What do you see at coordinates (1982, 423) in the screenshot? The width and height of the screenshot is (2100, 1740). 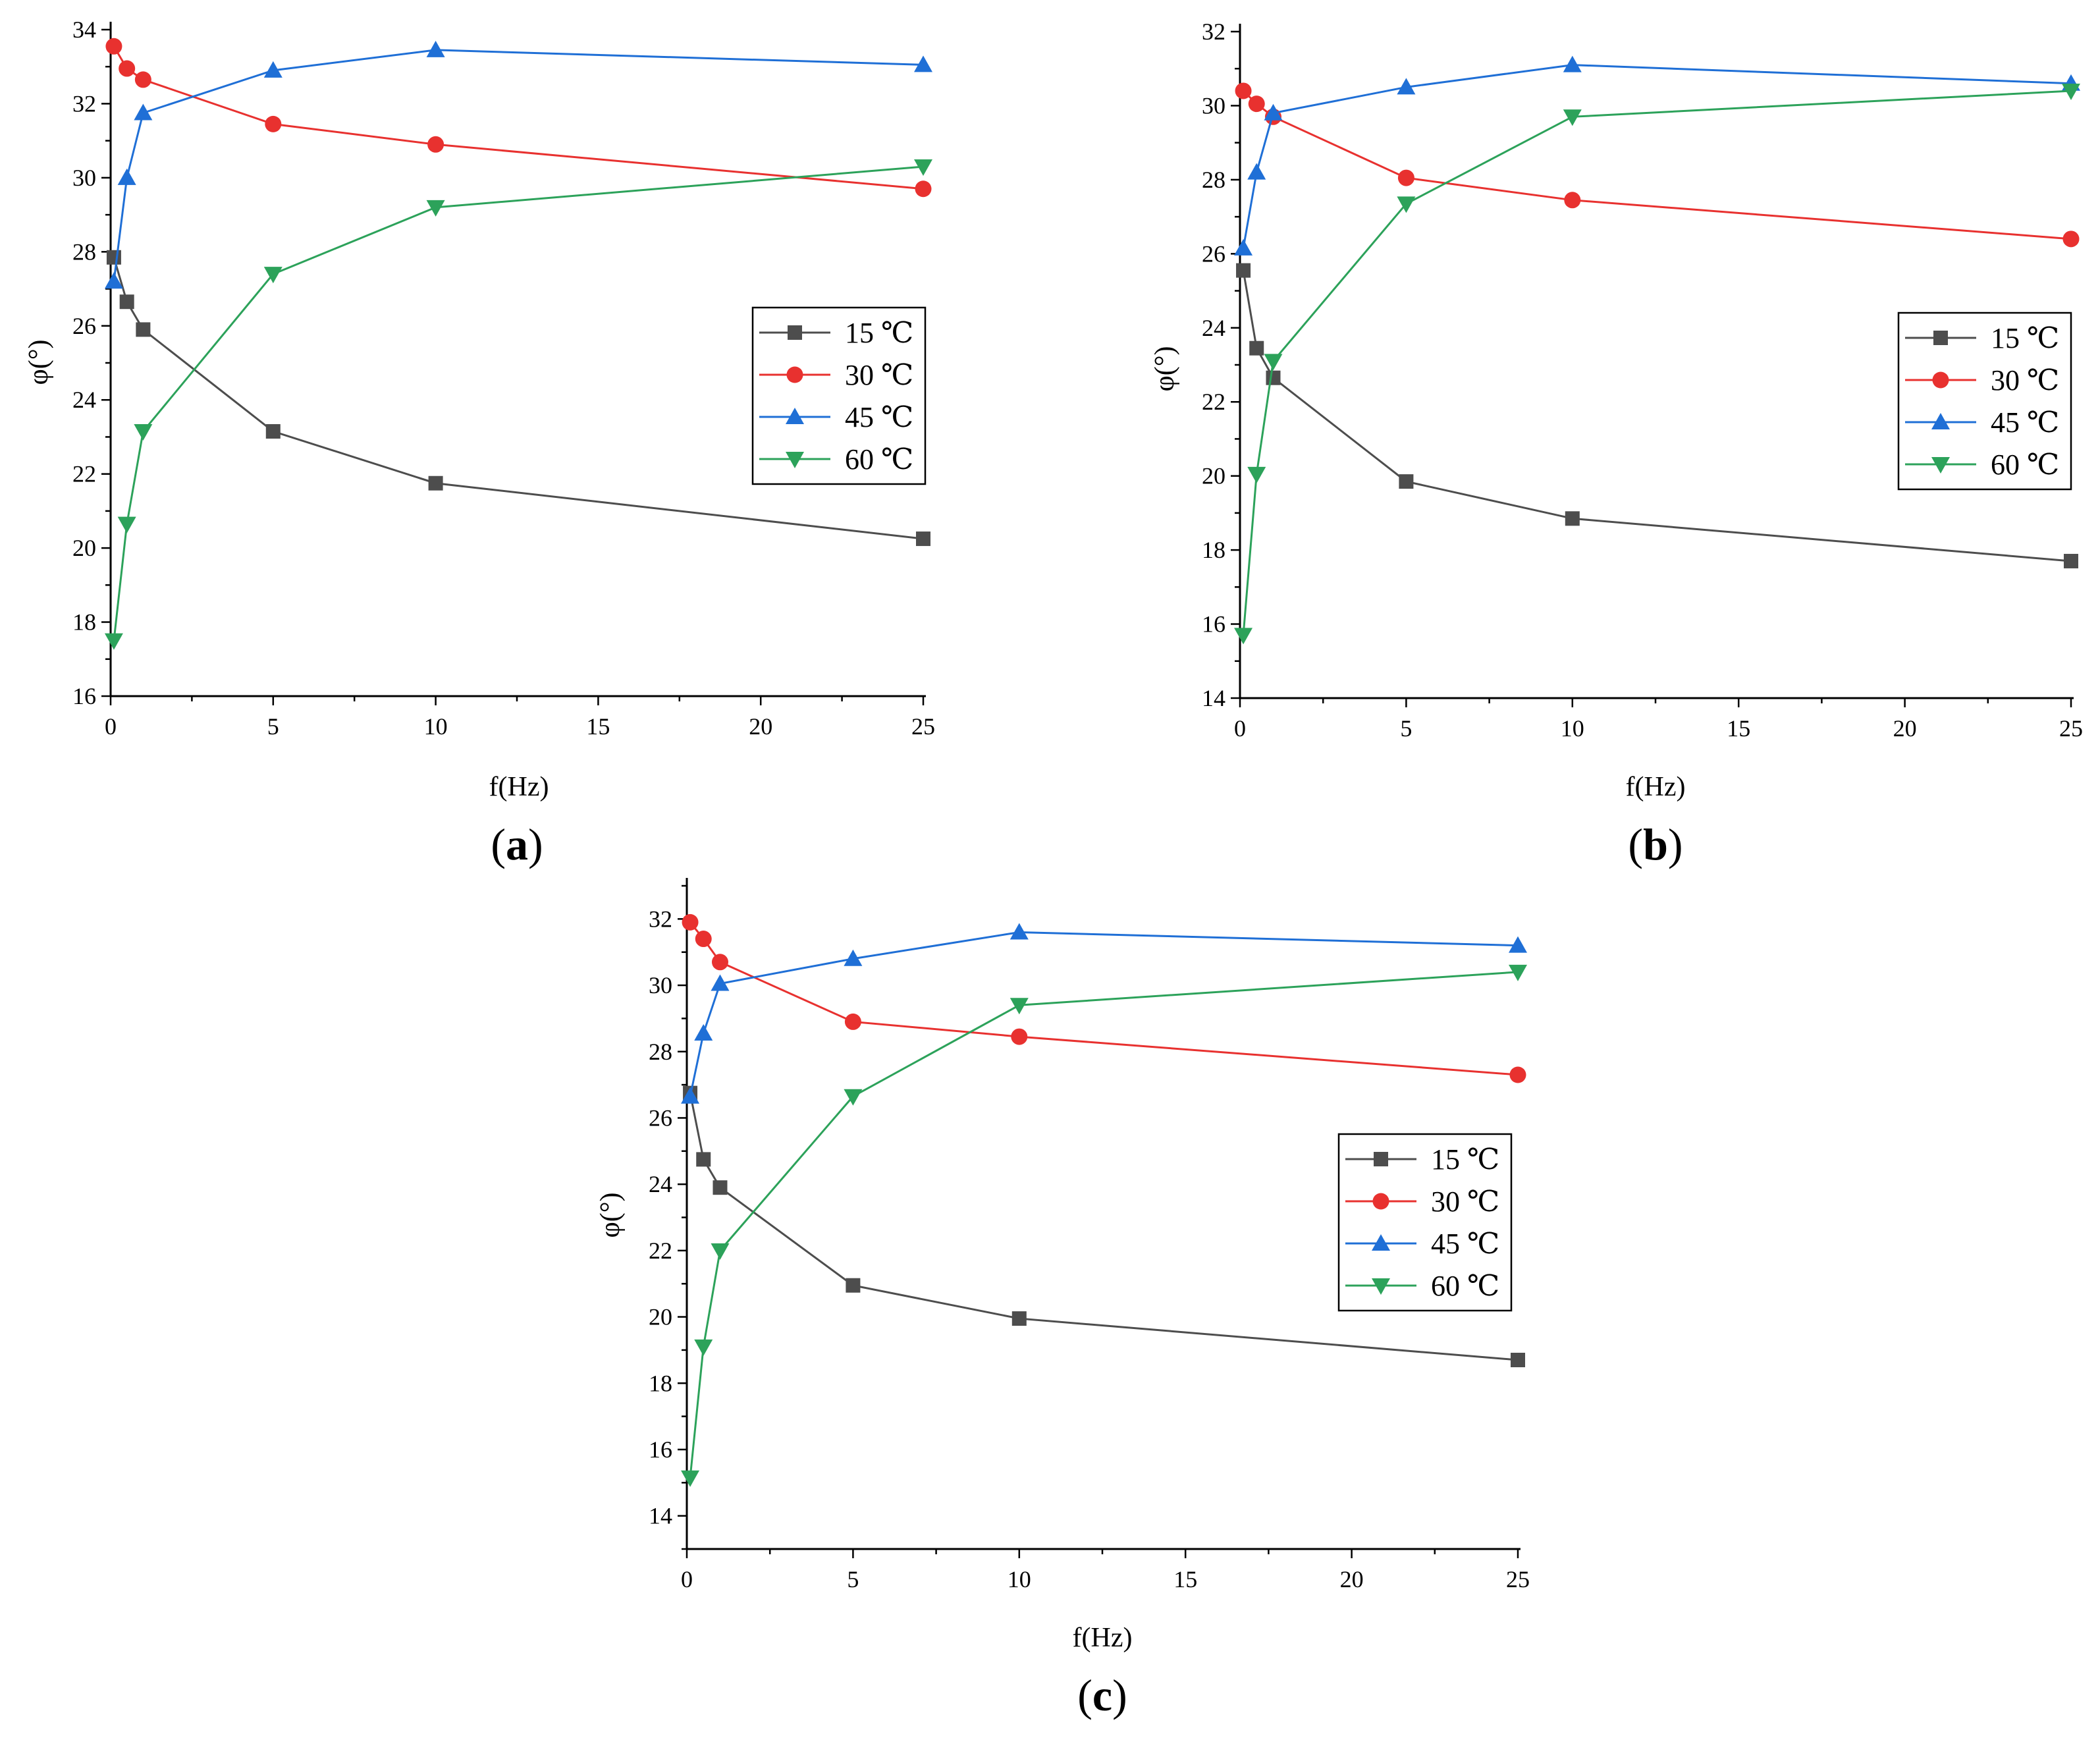 I see `legend-entry: 45 ℃` at bounding box center [1982, 423].